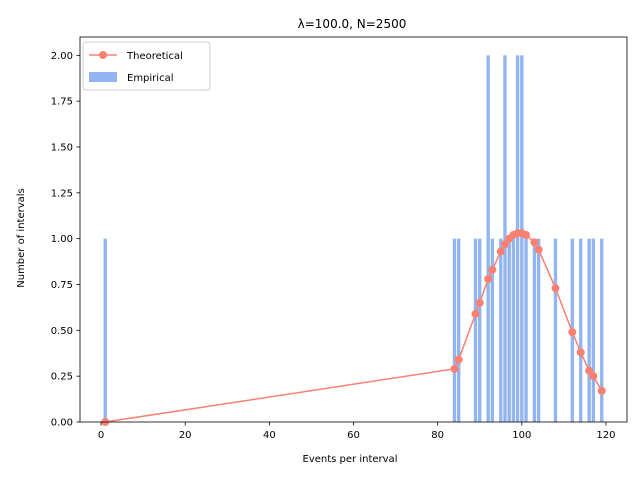  What do you see at coordinates (437, 435) in the screenshot?
I see `x-tick-label: 80` at bounding box center [437, 435].